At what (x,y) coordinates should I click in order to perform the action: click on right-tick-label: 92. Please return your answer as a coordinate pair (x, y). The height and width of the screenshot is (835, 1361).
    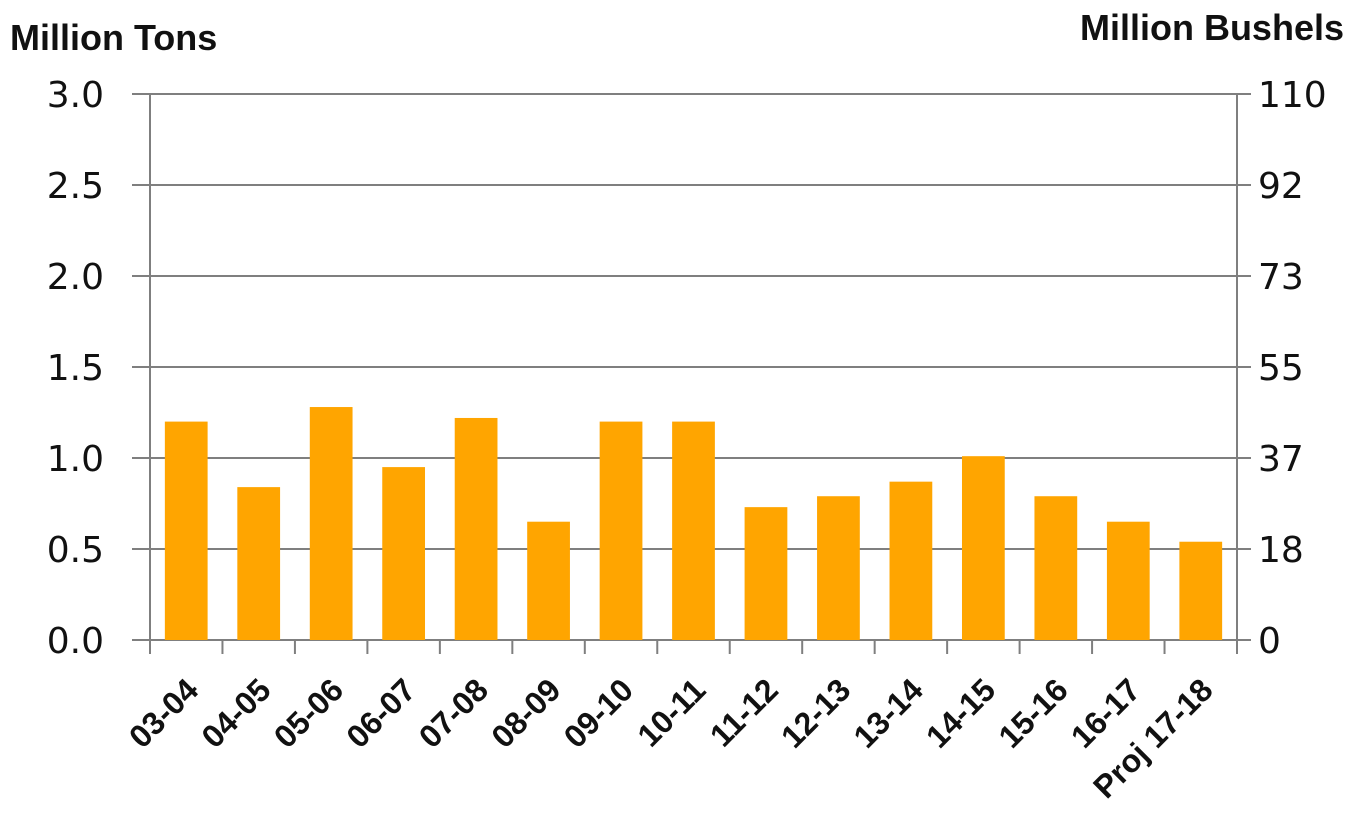
    Looking at the image, I should click on (1281, 186).